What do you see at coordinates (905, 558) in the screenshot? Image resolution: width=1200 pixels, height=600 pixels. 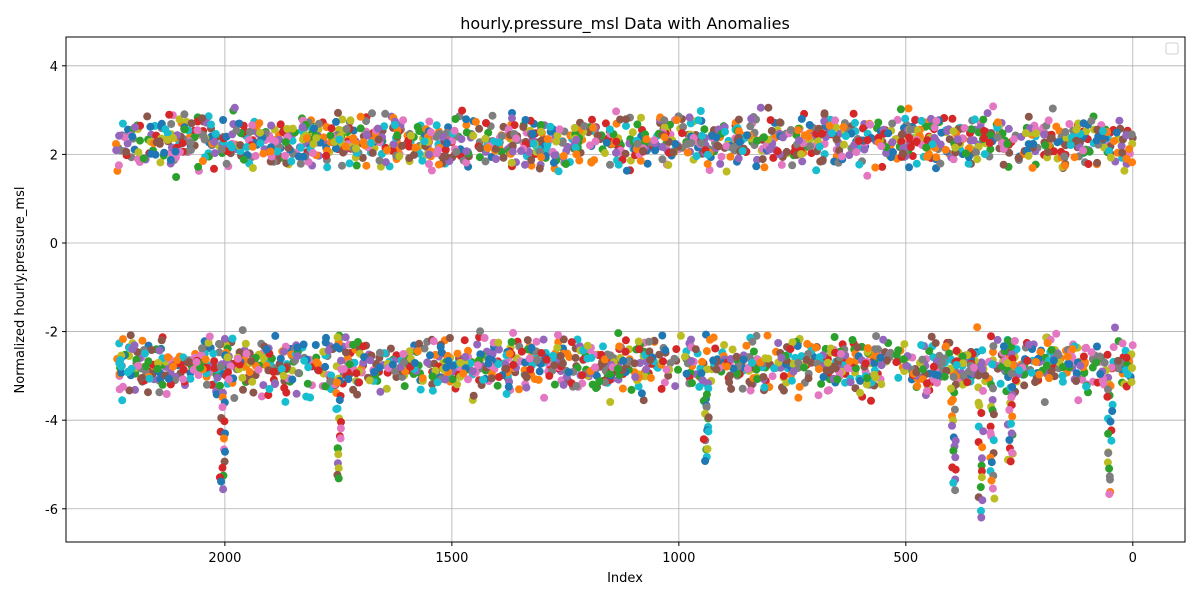 I see `x-tick-label: 500` at bounding box center [905, 558].